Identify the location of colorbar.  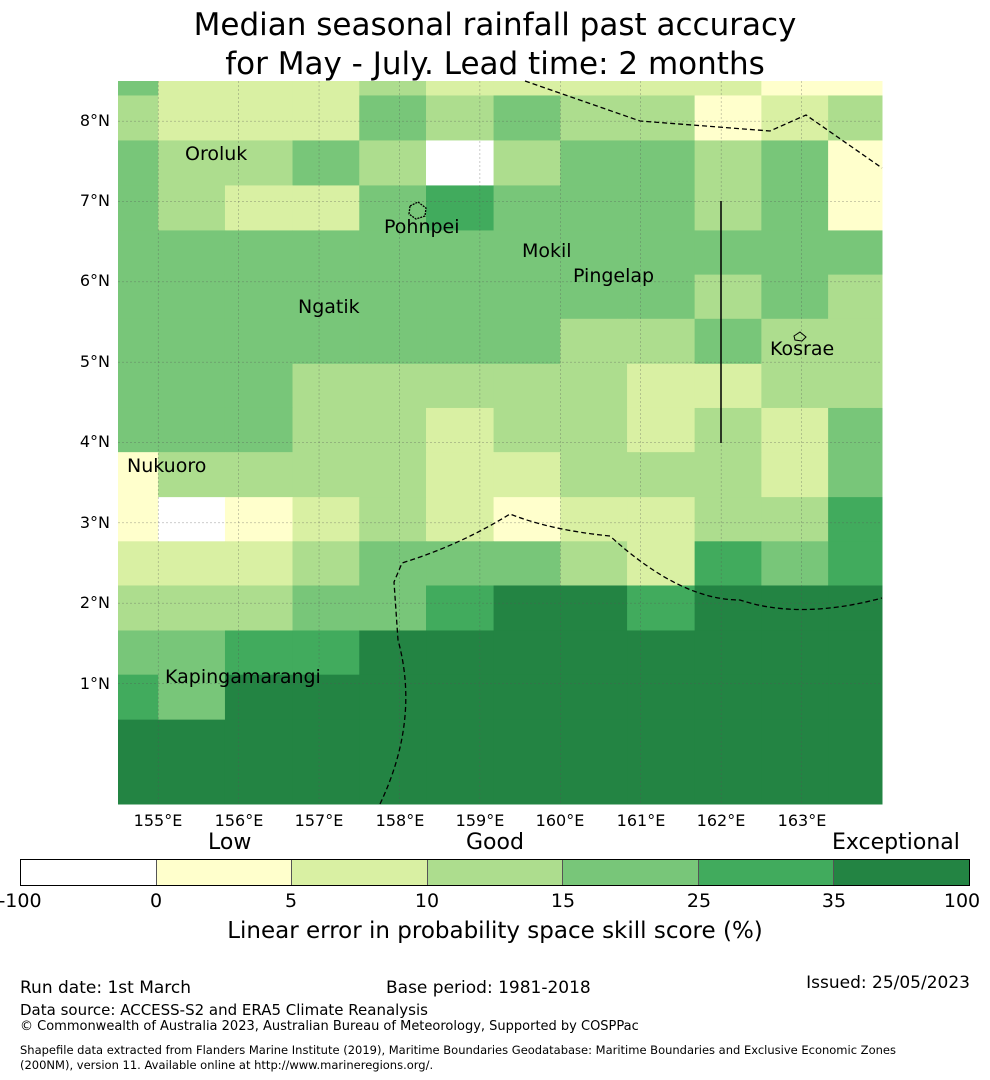
(495, 872).